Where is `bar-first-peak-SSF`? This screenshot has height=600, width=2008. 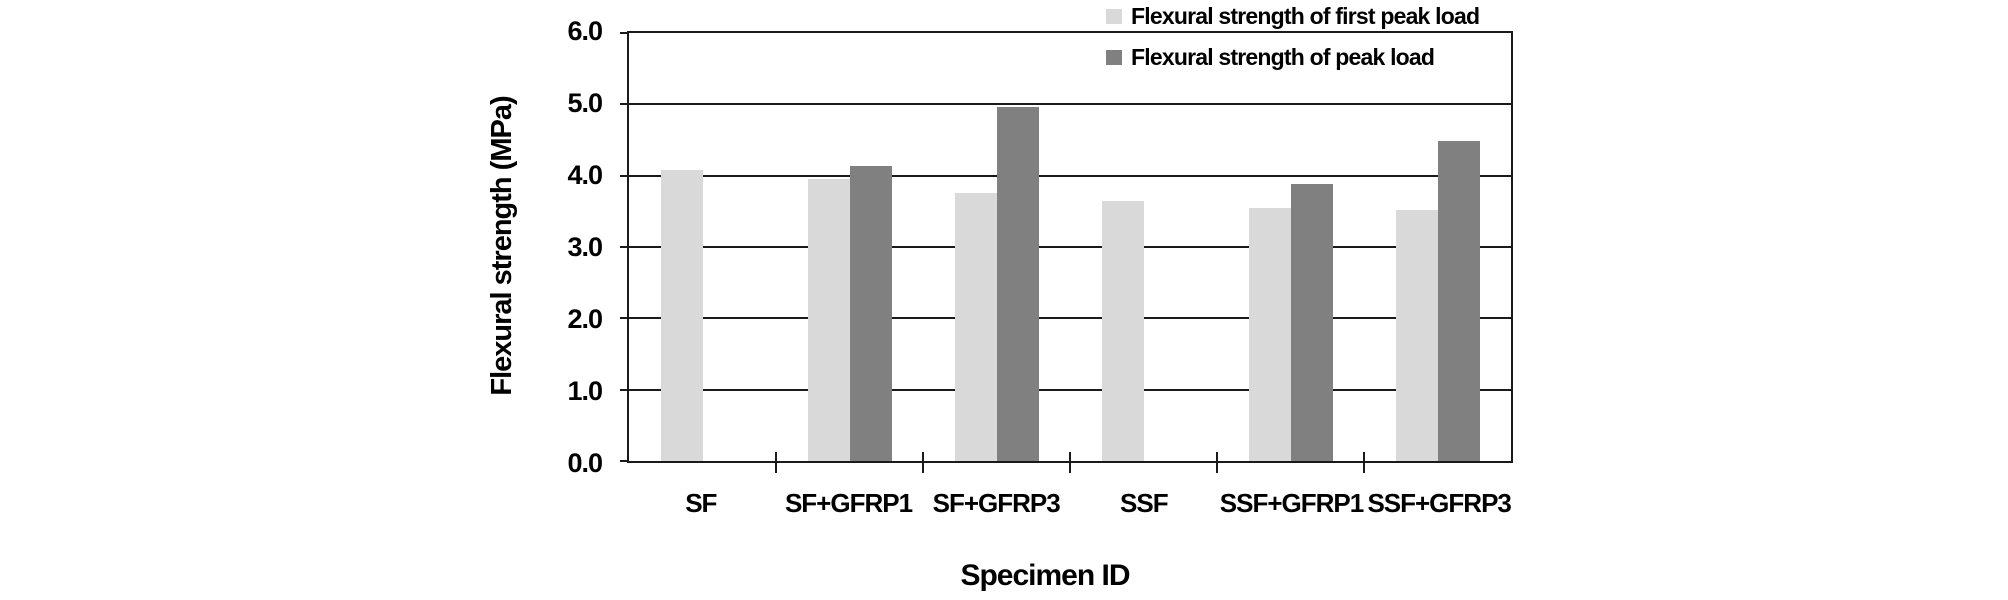
bar-first-peak-SSF is located at coordinates (1123, 331).